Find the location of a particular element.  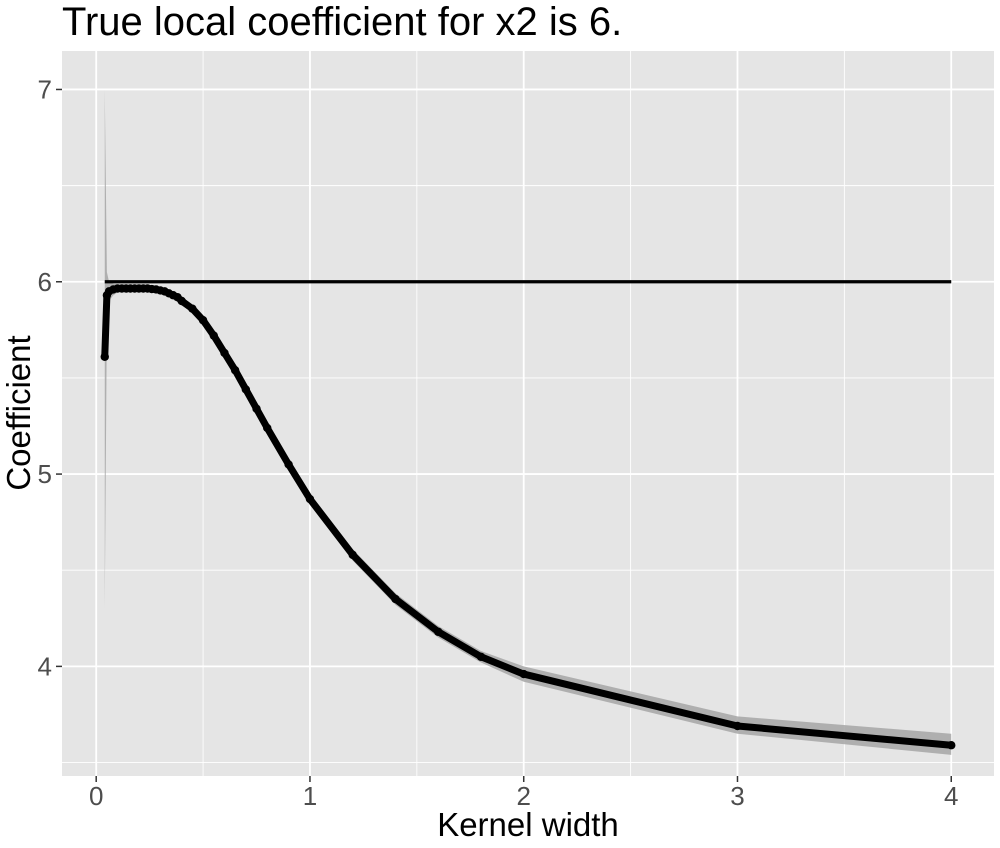

y-axis-label: Coefficient is located at coordinates (18, 412).